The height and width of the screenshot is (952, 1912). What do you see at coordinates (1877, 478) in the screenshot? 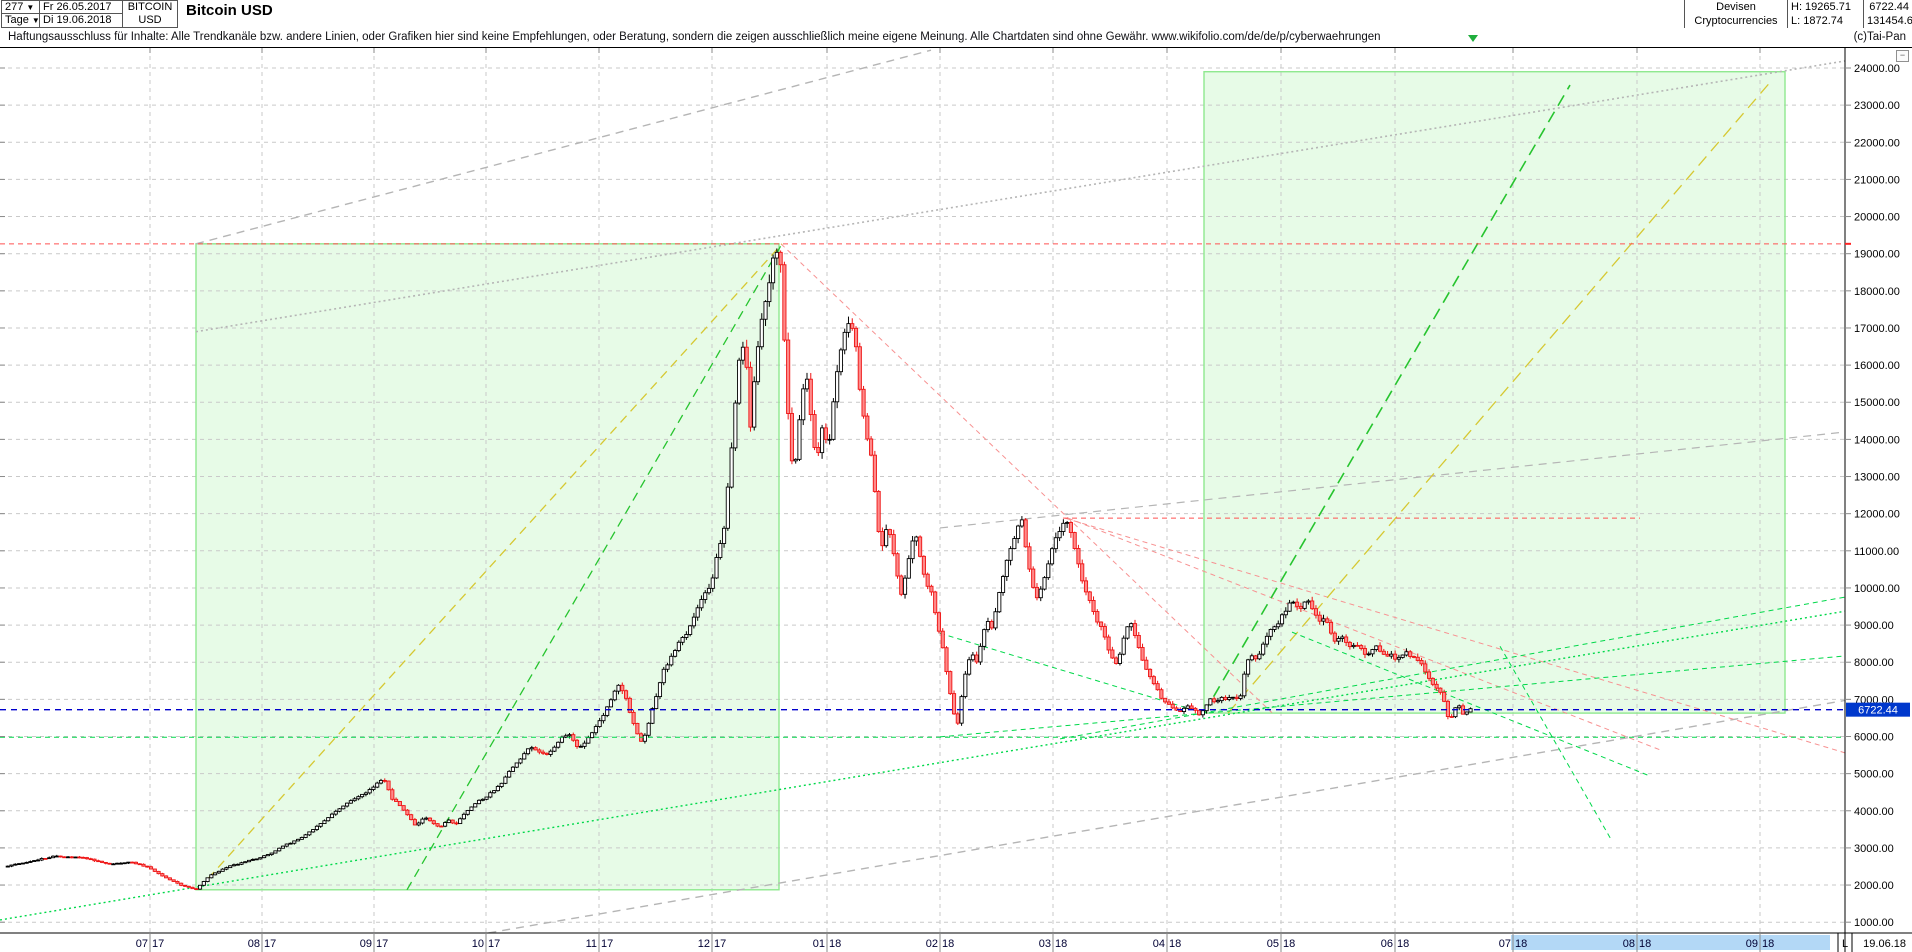
I see `y-tick-label: 13000.00` at bounding box center [1877, 478].